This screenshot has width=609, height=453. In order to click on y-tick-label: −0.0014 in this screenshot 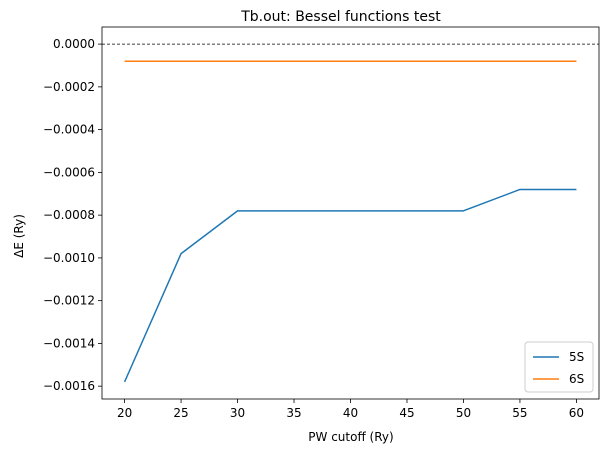, I will do `click(69, 343)`.